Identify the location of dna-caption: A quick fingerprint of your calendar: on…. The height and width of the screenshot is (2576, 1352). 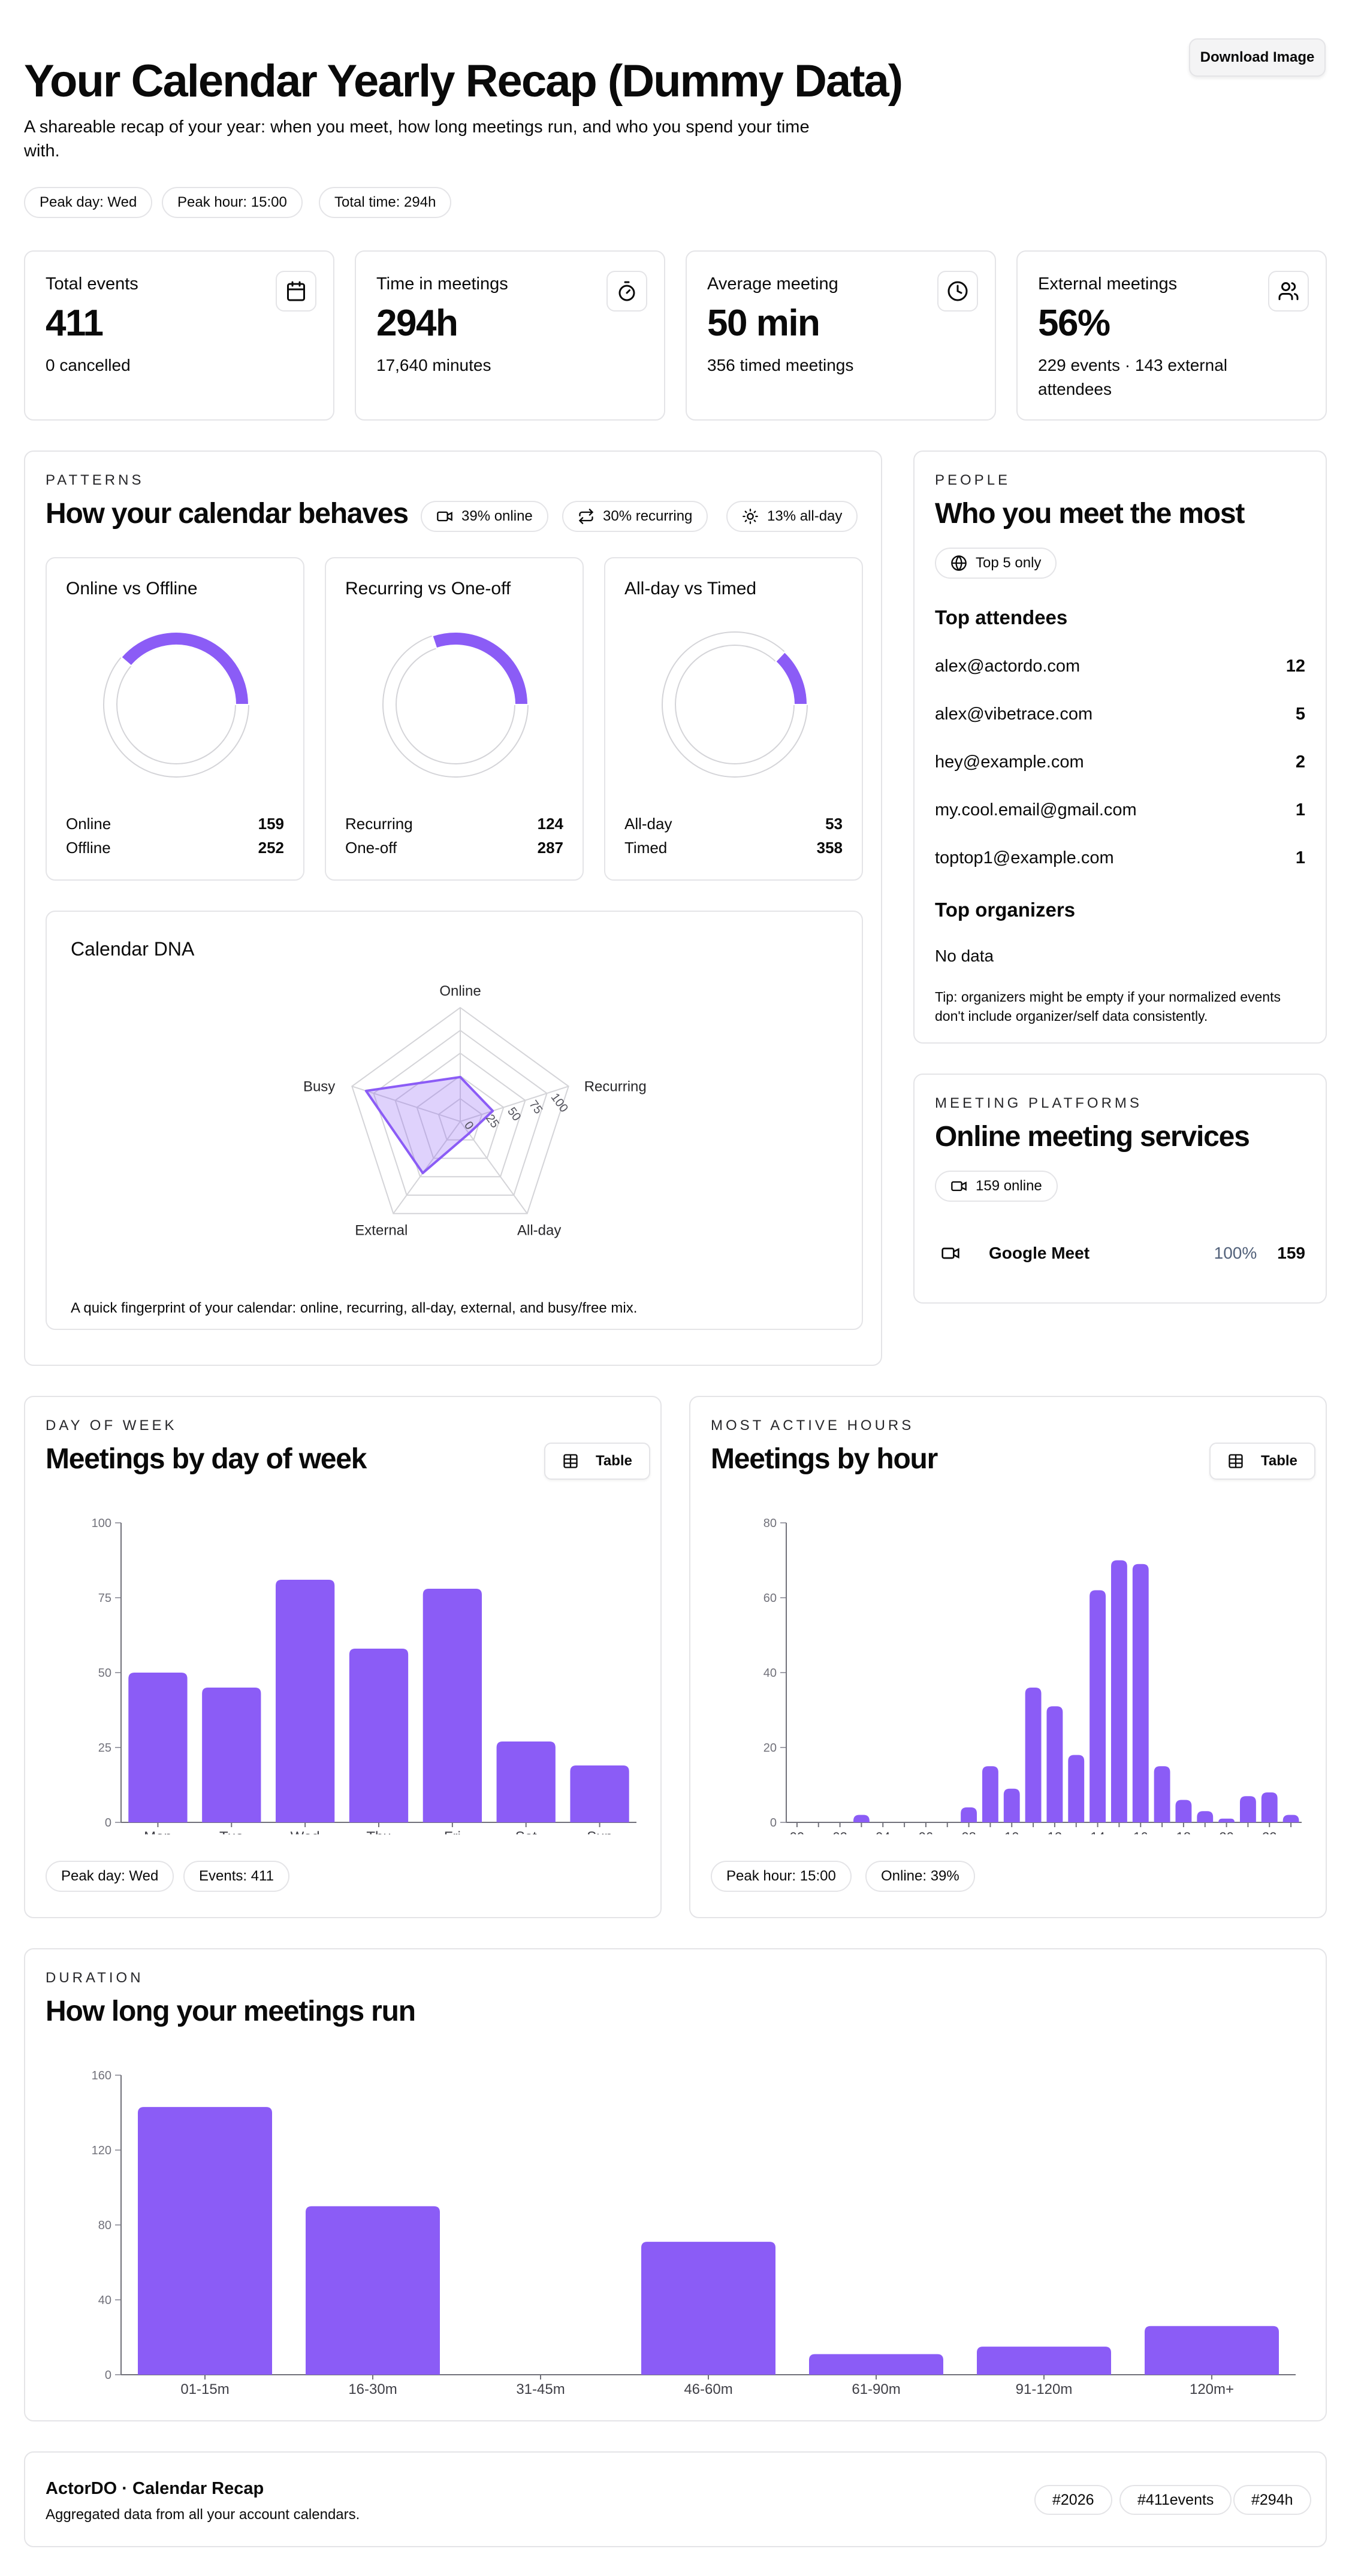
(355, 1308).